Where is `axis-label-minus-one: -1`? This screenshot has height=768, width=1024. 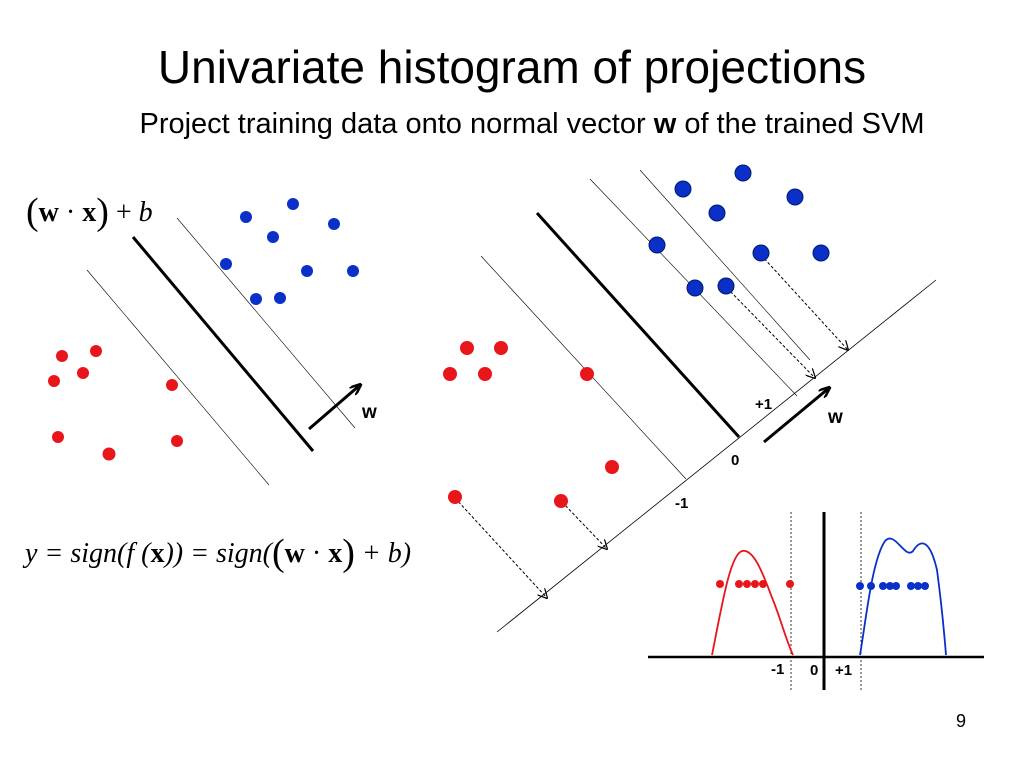 axis-label-minus-one: -1 is located at coordinates (681, 503).